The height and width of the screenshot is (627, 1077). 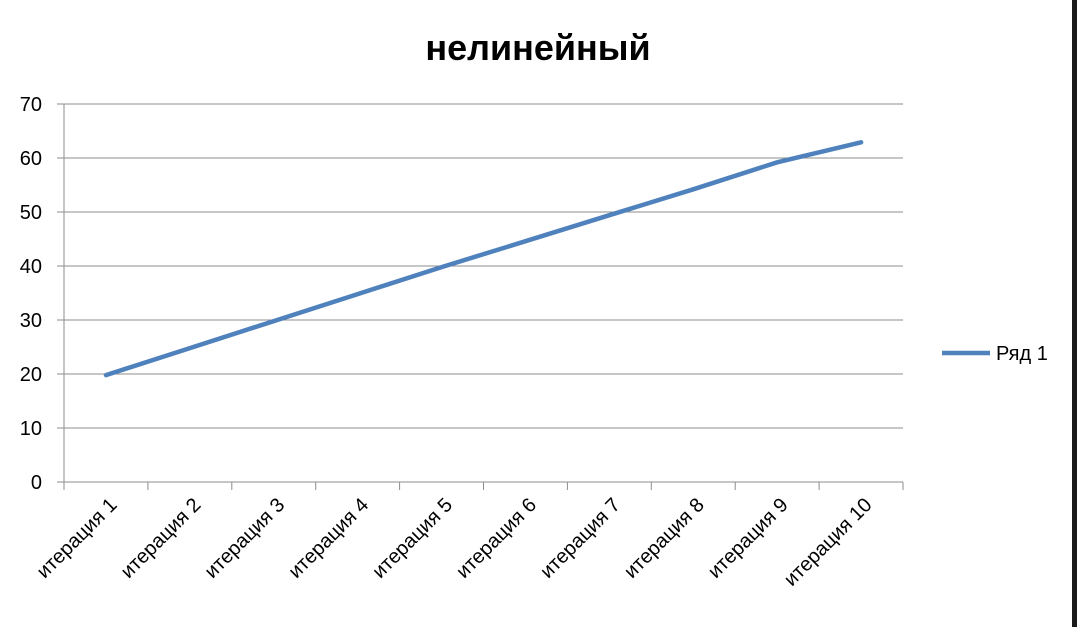 I want to click on x-tick-label: итерация 5, so click(x=412, y=538).